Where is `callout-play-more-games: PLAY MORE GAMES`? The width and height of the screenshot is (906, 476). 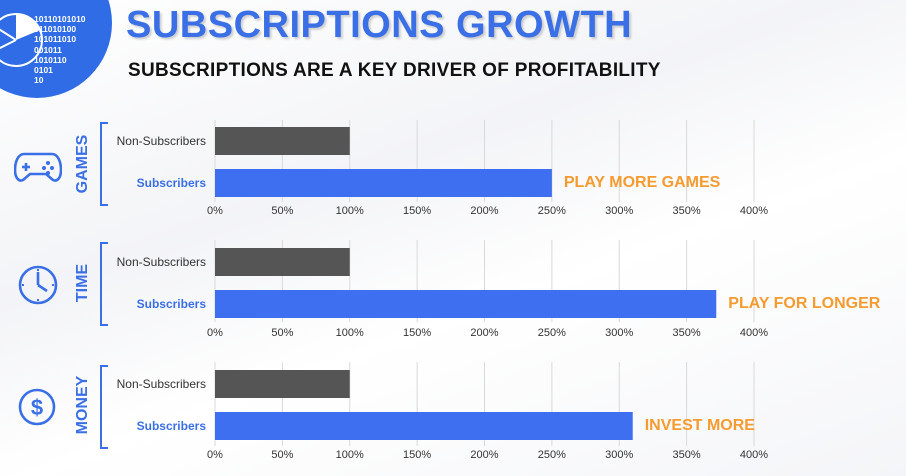
callout-play-more-games: PLAY MORE GAMES is located at coordinates (642, 182).